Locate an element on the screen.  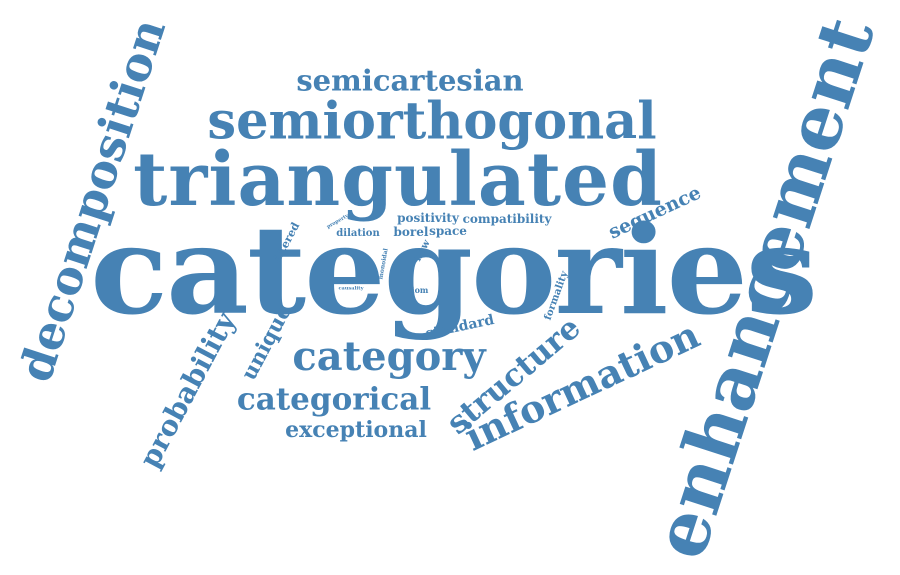
word-categorical: categorical is located at coordinates (334, 399).